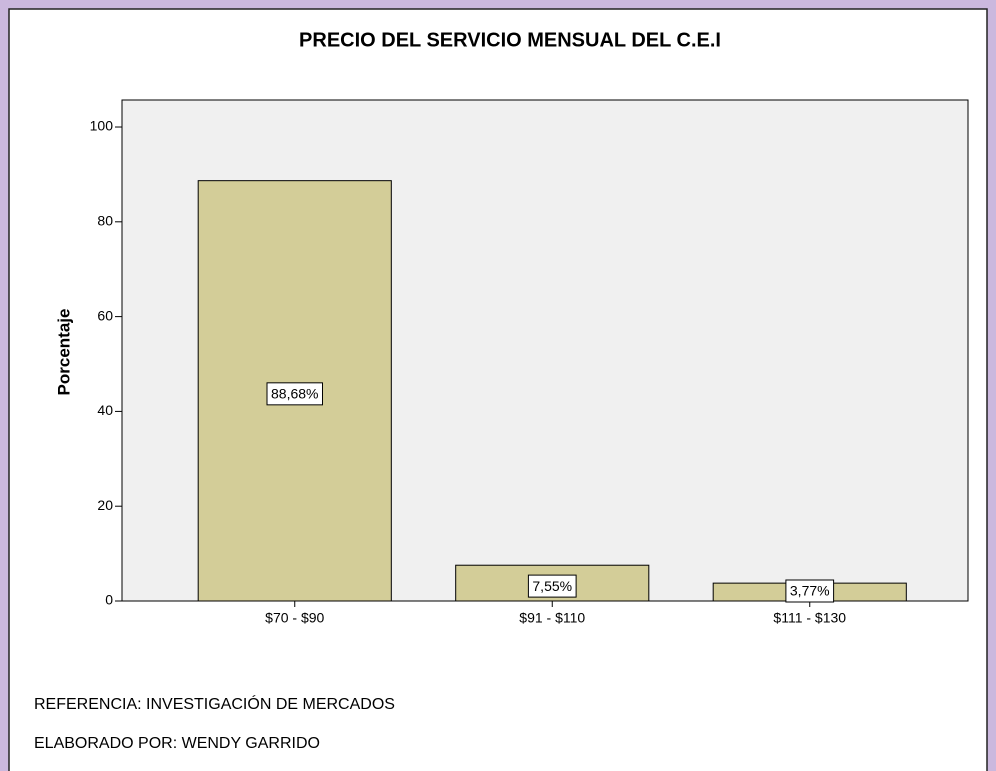  I want to click on y-axis-label: Porcentaje, so click(63, 352).